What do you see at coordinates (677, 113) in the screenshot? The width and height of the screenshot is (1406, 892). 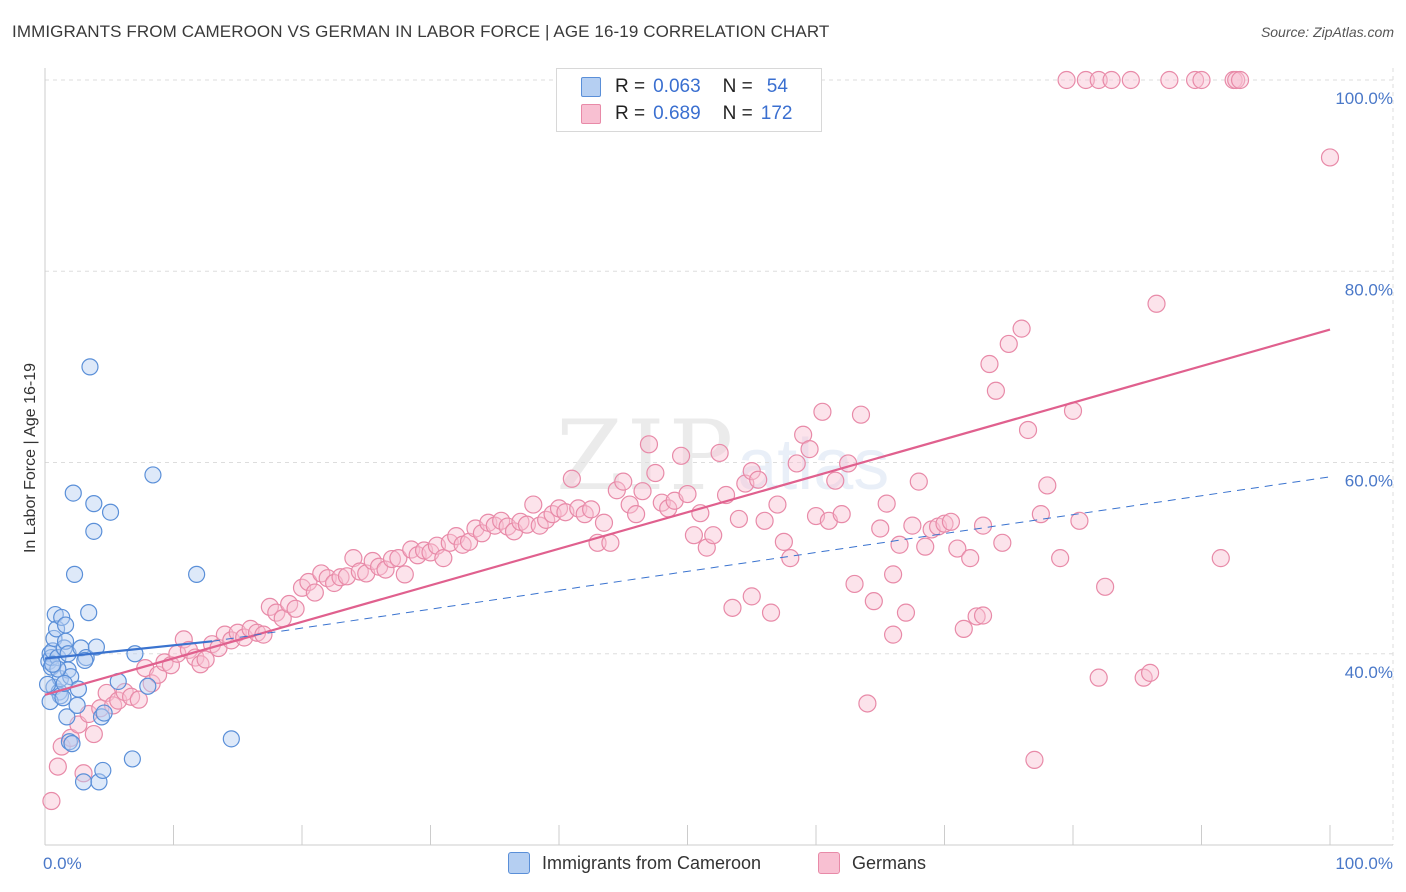 I see `legend-r-value: 0.689` at bounding box center [677, 113].